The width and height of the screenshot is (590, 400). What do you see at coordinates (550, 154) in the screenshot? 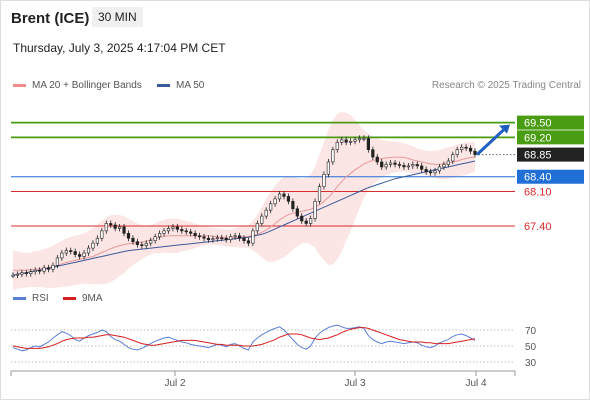
I see `level-badge-68.85` at bounding box center [550, 154].